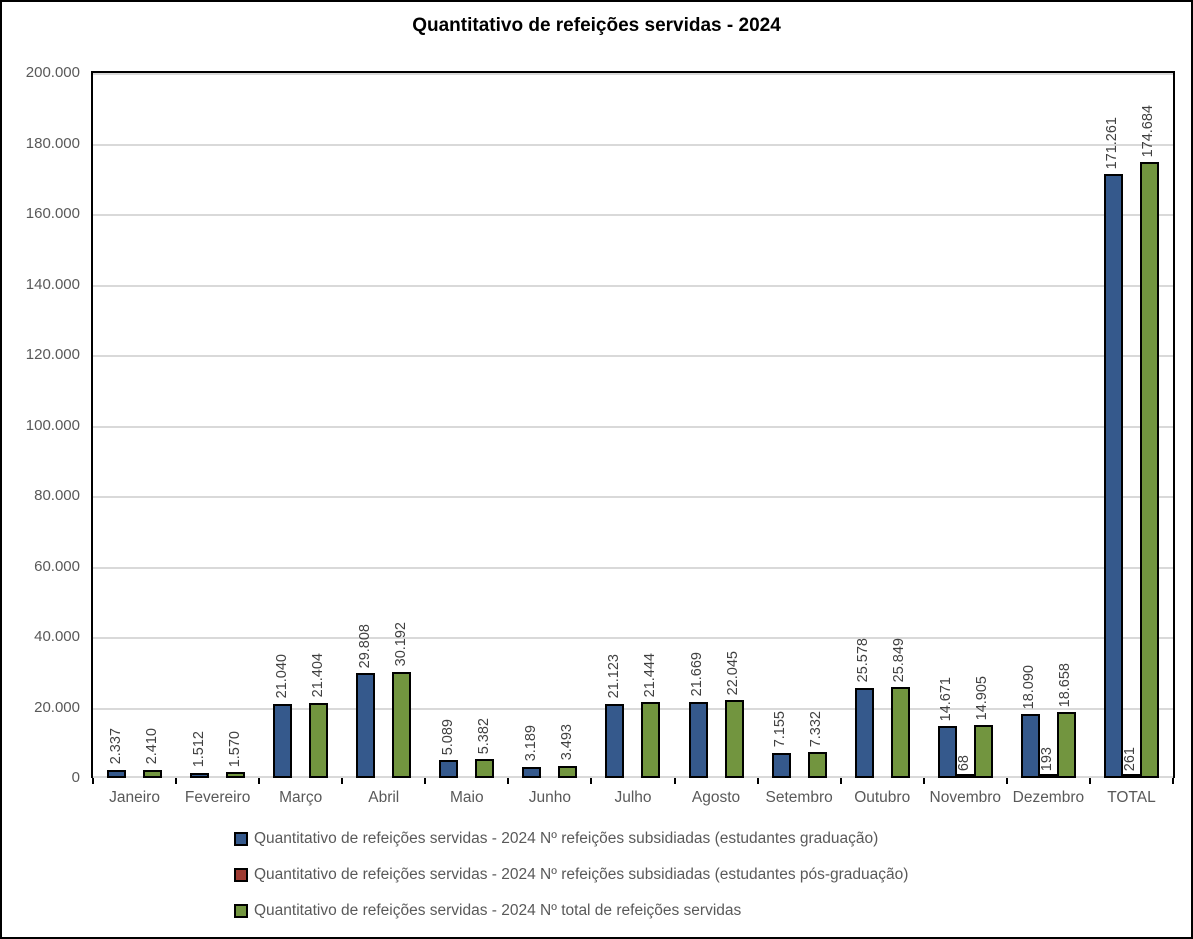  I want to click on y-axis-label: 60.000, so click(57, 566).